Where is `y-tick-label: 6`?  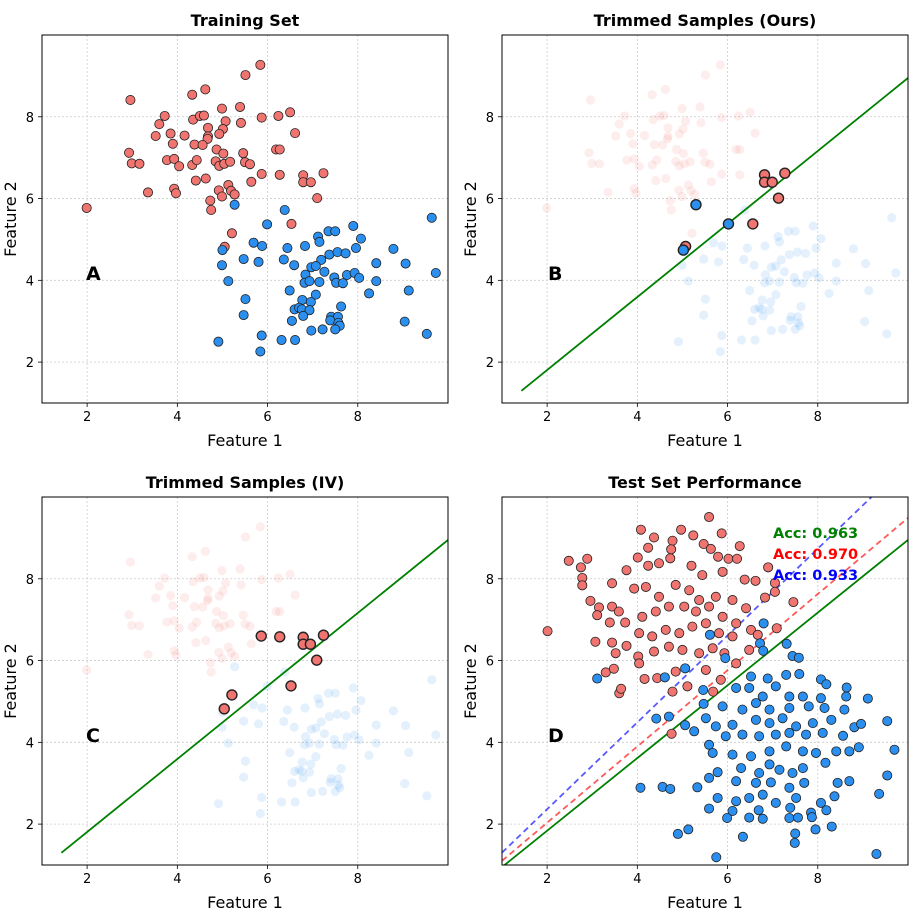 y-tick-label: 6 is located at coordinates (490, 200).